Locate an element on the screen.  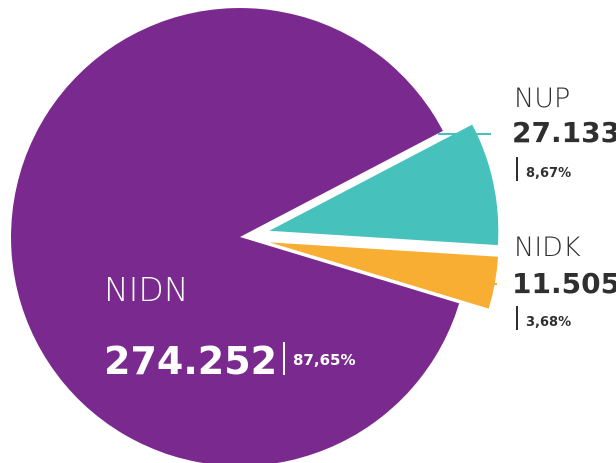
slice-label-nidn-divider is located at coordinates (284, 358).